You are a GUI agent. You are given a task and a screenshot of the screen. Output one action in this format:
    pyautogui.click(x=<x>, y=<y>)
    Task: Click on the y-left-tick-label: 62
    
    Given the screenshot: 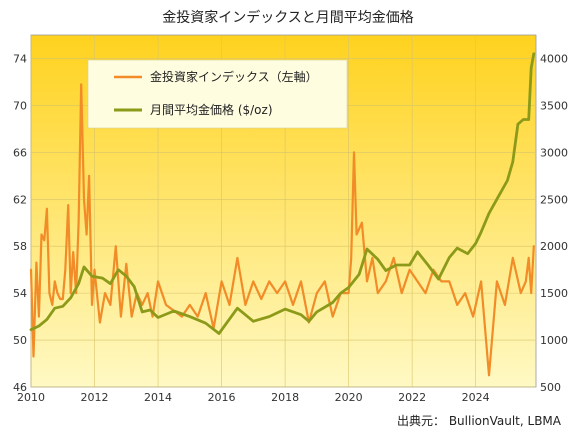 What is the action you would take?
    pyautogui.click(x=20, y=199)
    